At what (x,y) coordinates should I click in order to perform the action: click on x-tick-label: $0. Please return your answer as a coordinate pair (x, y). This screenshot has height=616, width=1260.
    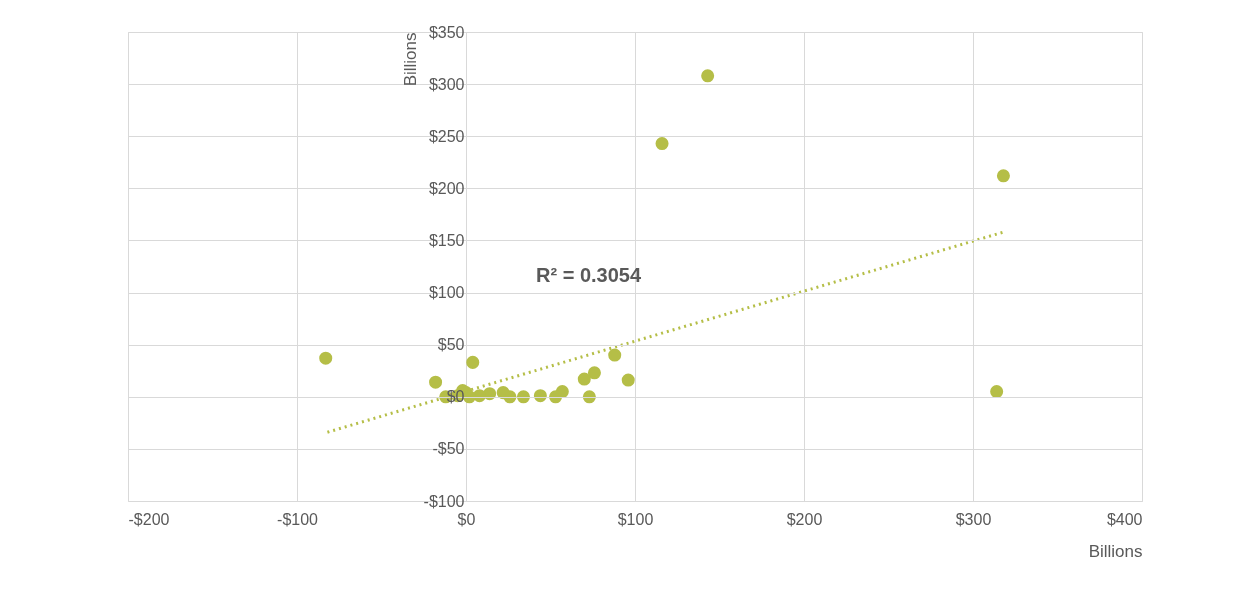
    Looking at the image, I should click on (466, 519).